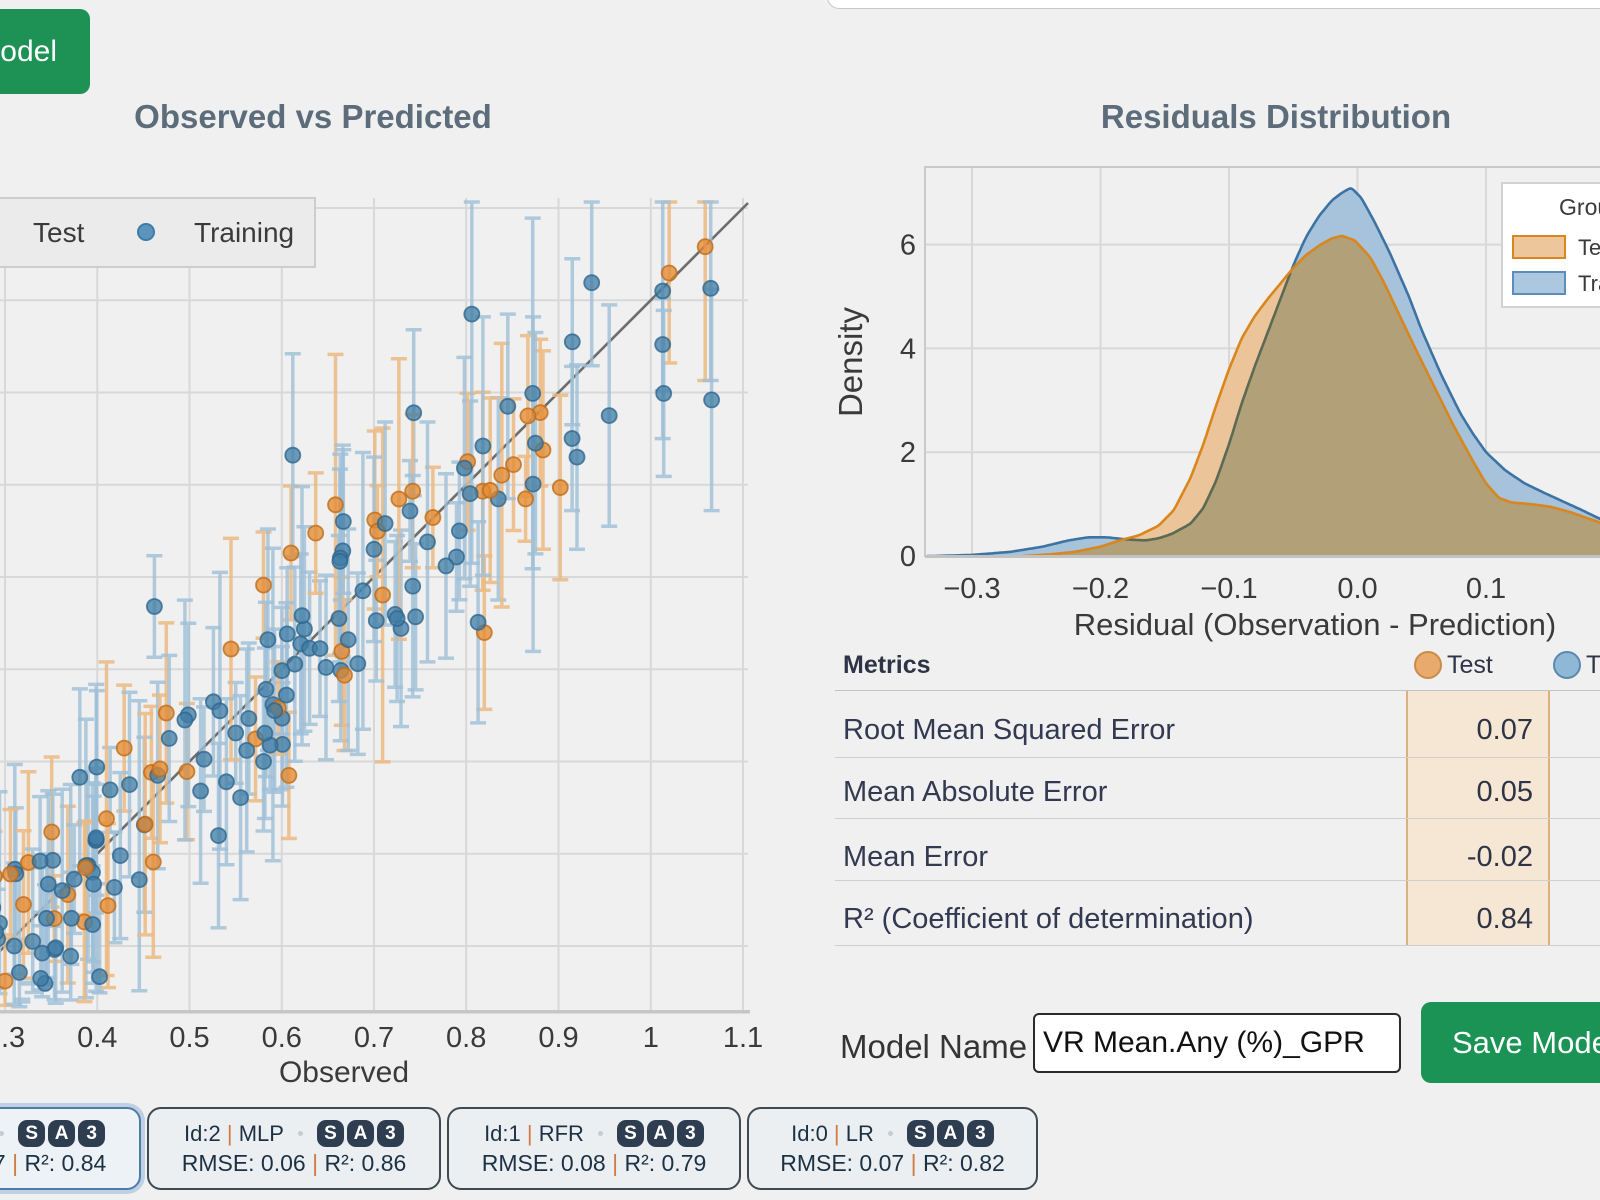 This screenshot has height=1200, width=1600. What do you see at coordinates (558, 1038) in the screenshot?
I see `svg-text: 0.9` at bounding box center [558, 1038].